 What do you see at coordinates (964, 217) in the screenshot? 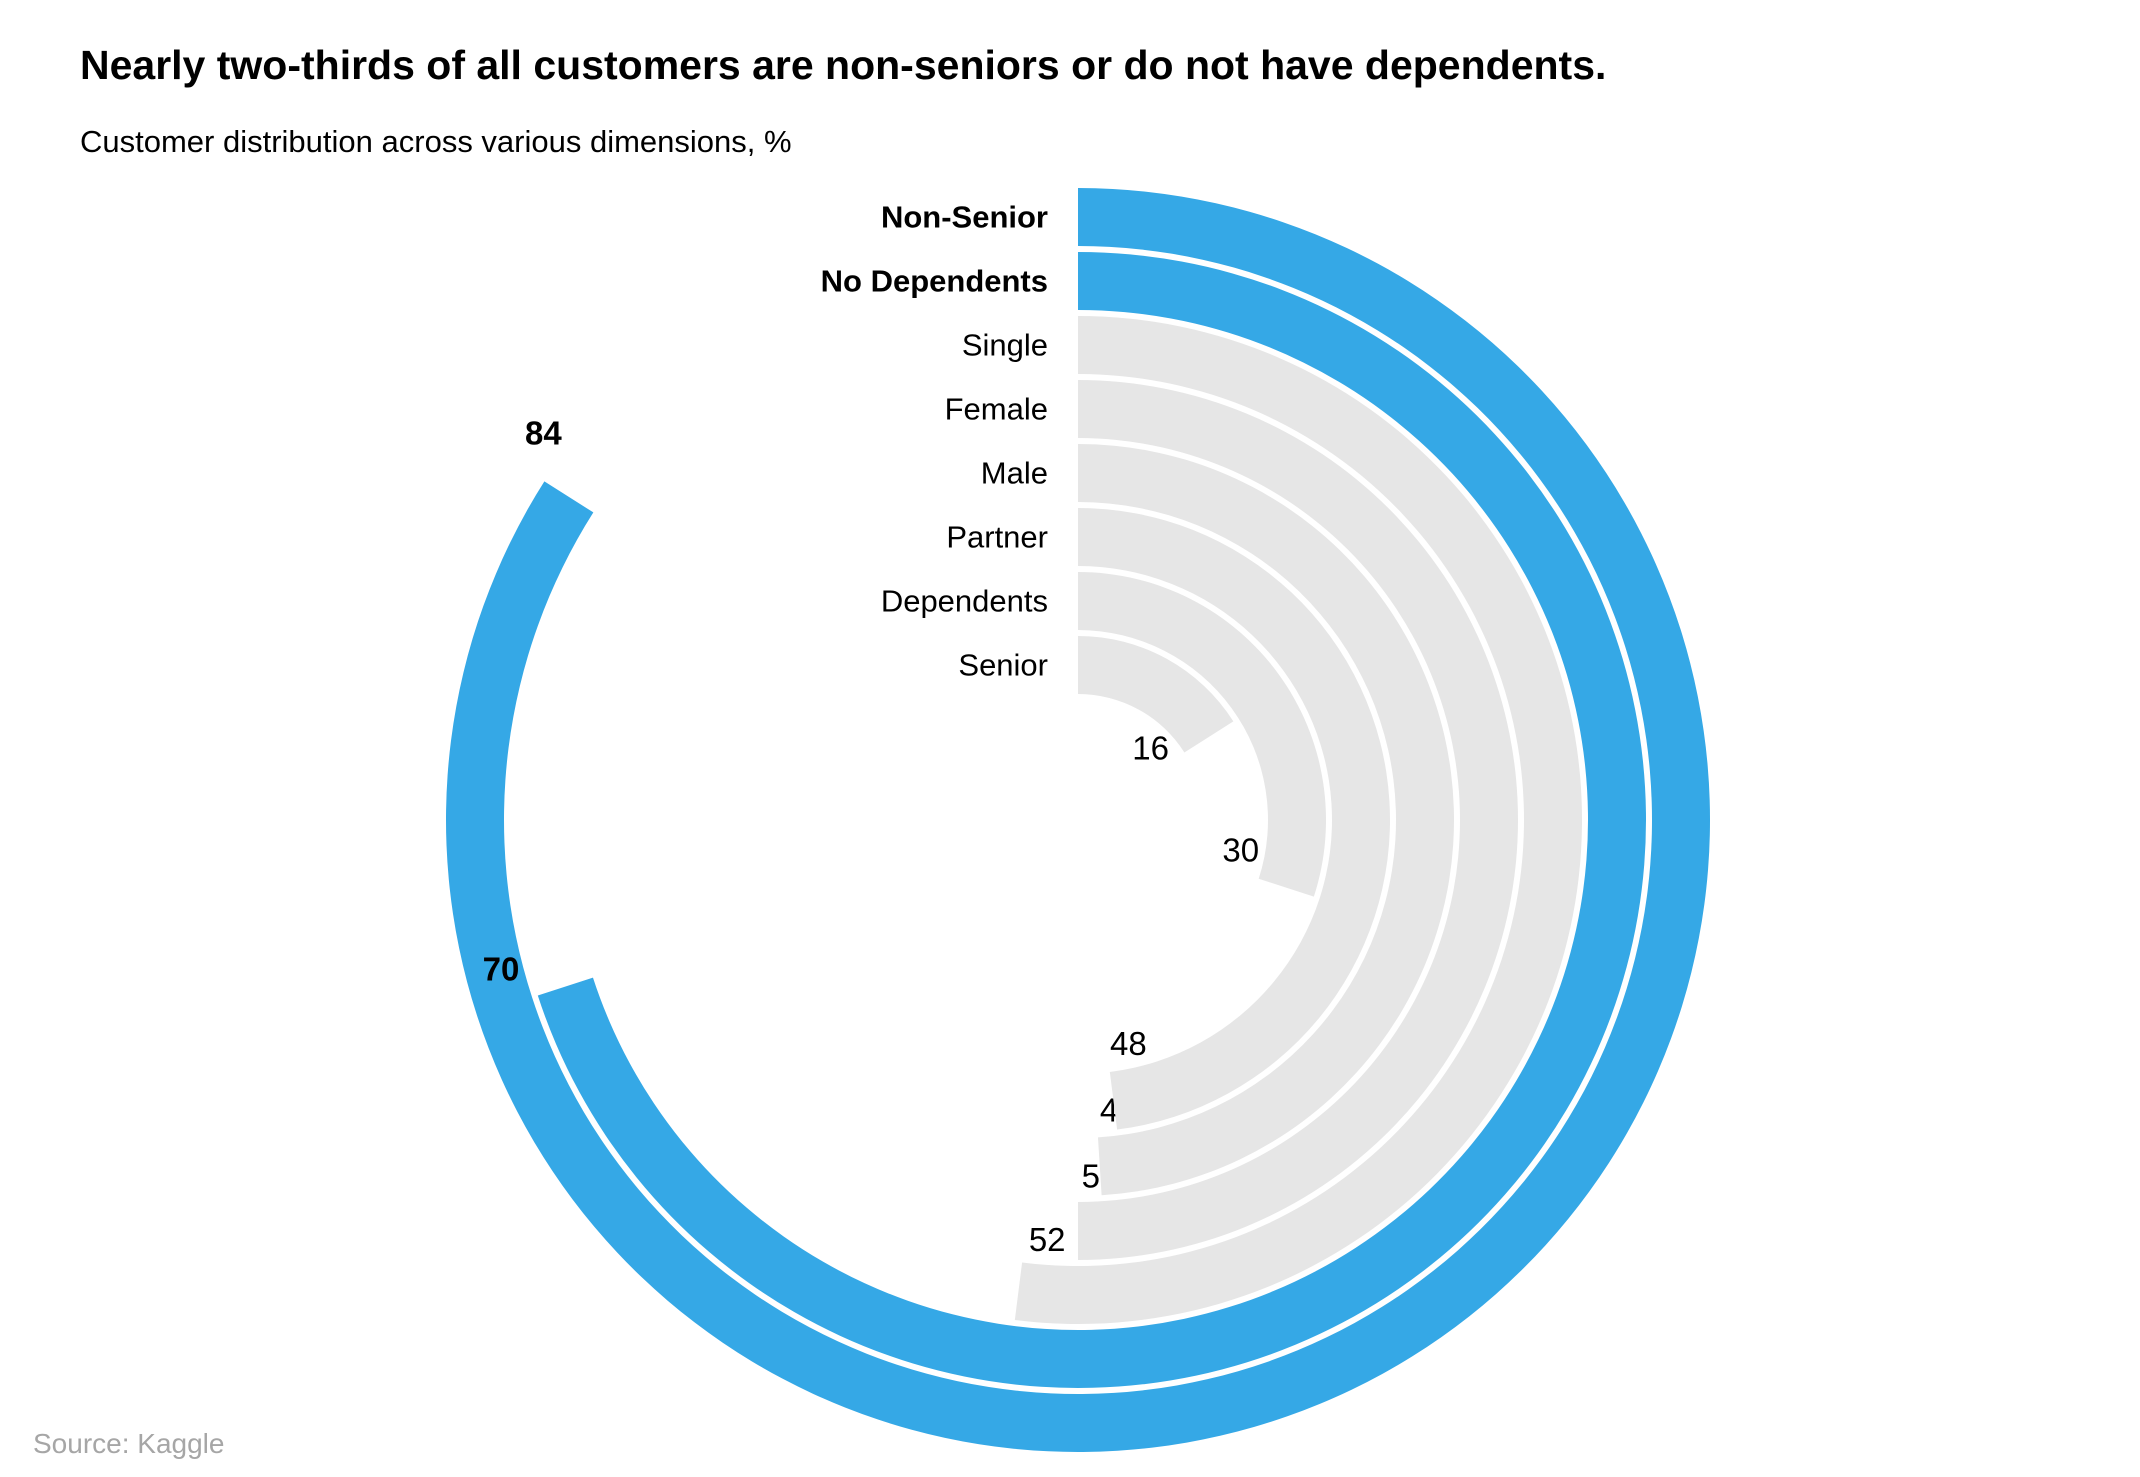
I see `ring-label-non-senior: Non-Senior` at bounding box center [964, 217].